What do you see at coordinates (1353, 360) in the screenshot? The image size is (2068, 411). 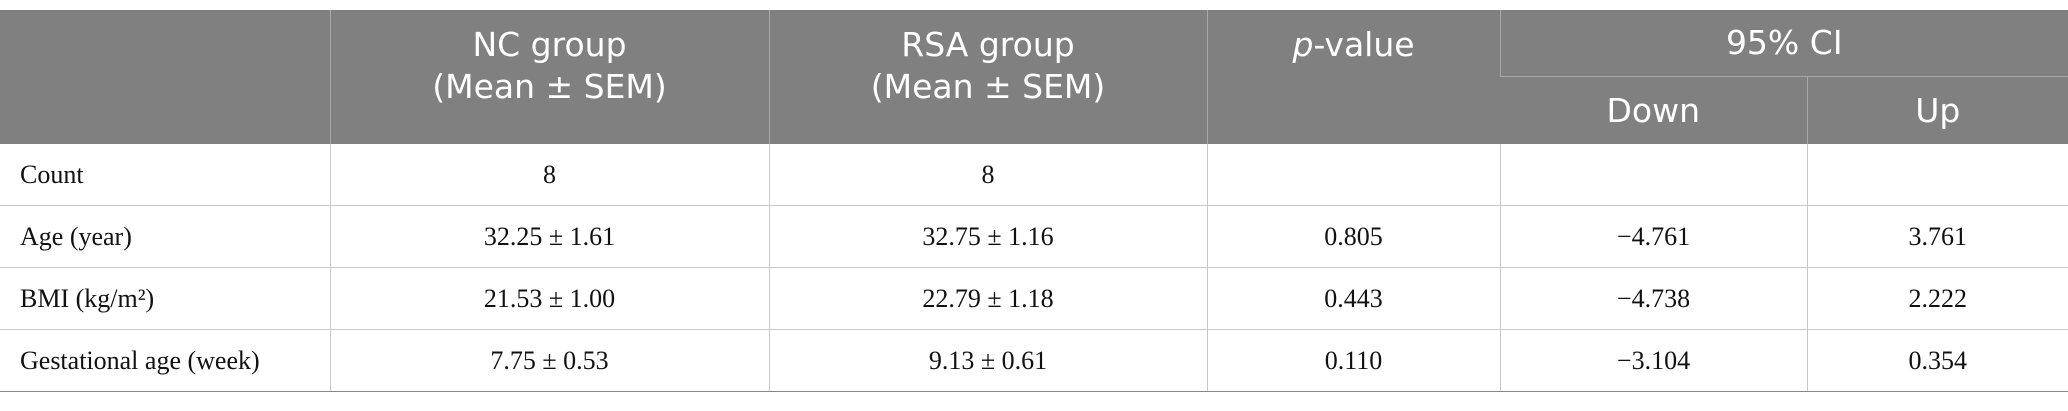 I see `table-cell: 0.110` at bounding box center [1353, 360].